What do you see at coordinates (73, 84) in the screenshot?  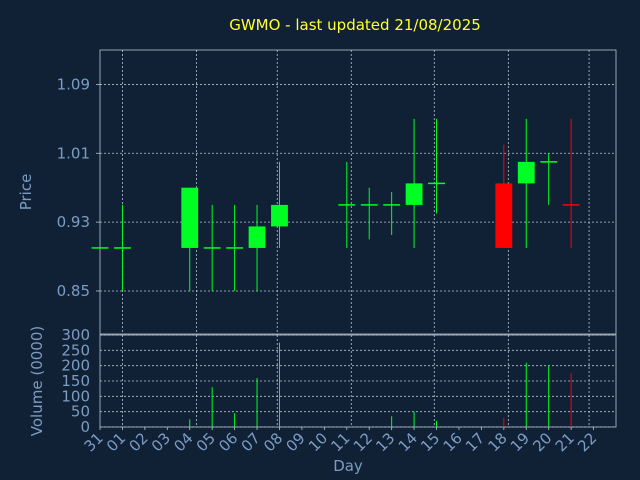 I see `price-y-tick-label: 1.09` at bounding box center [73, 84].